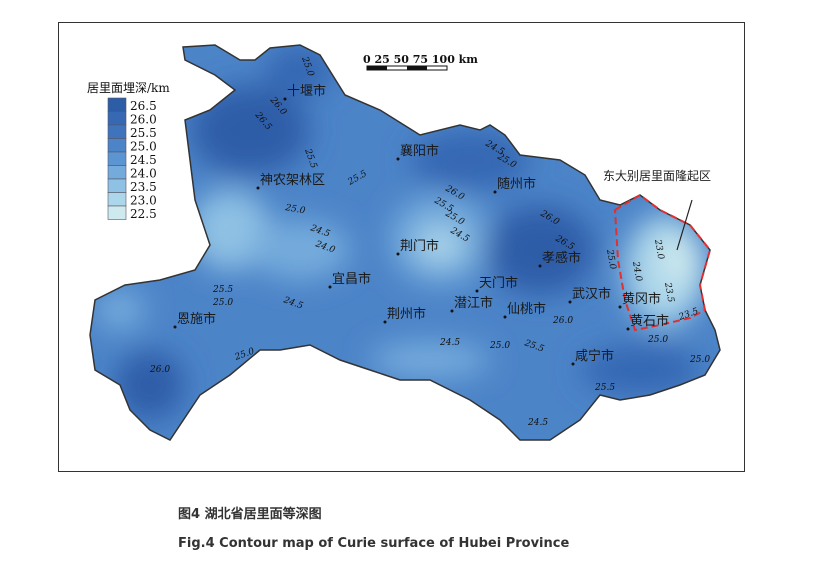  Describe the element at coordinates (473, 303) in the screenshot. I see `city-label: 潜江市` at that location.